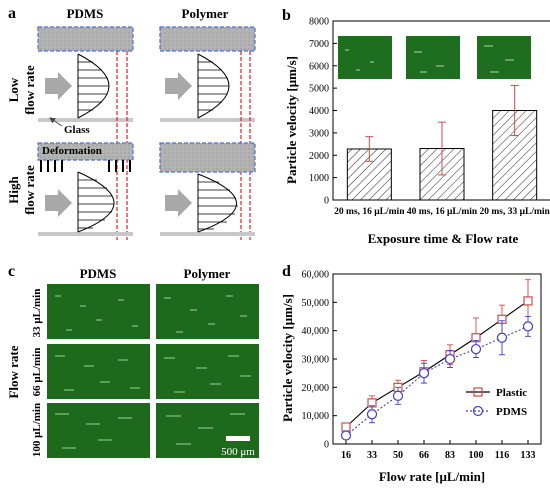  Describe the element at coordinates (326, 445) in the screenshot. I see `chart-d-ytick-label: 0` at that location.